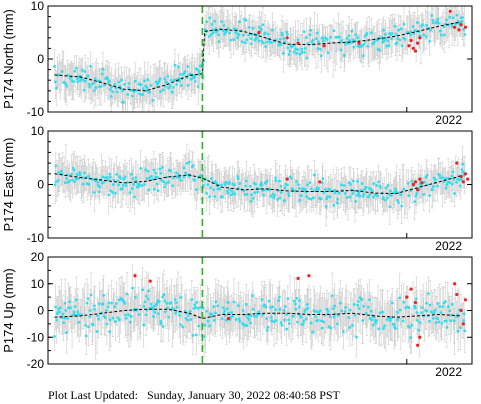 This screenshot has height=404, width=481. I want to click on recent-points-east, so click(377, 176).